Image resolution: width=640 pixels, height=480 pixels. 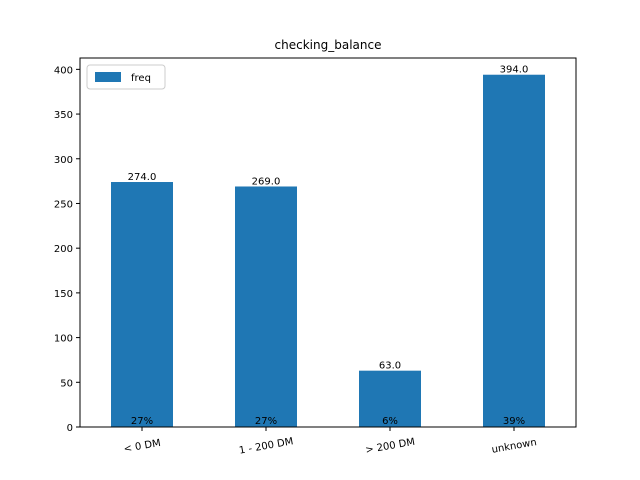 What do you see at coordinates (142, 177) in the screenshot?
I see `bar-value-label: 274.0` at bounding box center [142, 177].